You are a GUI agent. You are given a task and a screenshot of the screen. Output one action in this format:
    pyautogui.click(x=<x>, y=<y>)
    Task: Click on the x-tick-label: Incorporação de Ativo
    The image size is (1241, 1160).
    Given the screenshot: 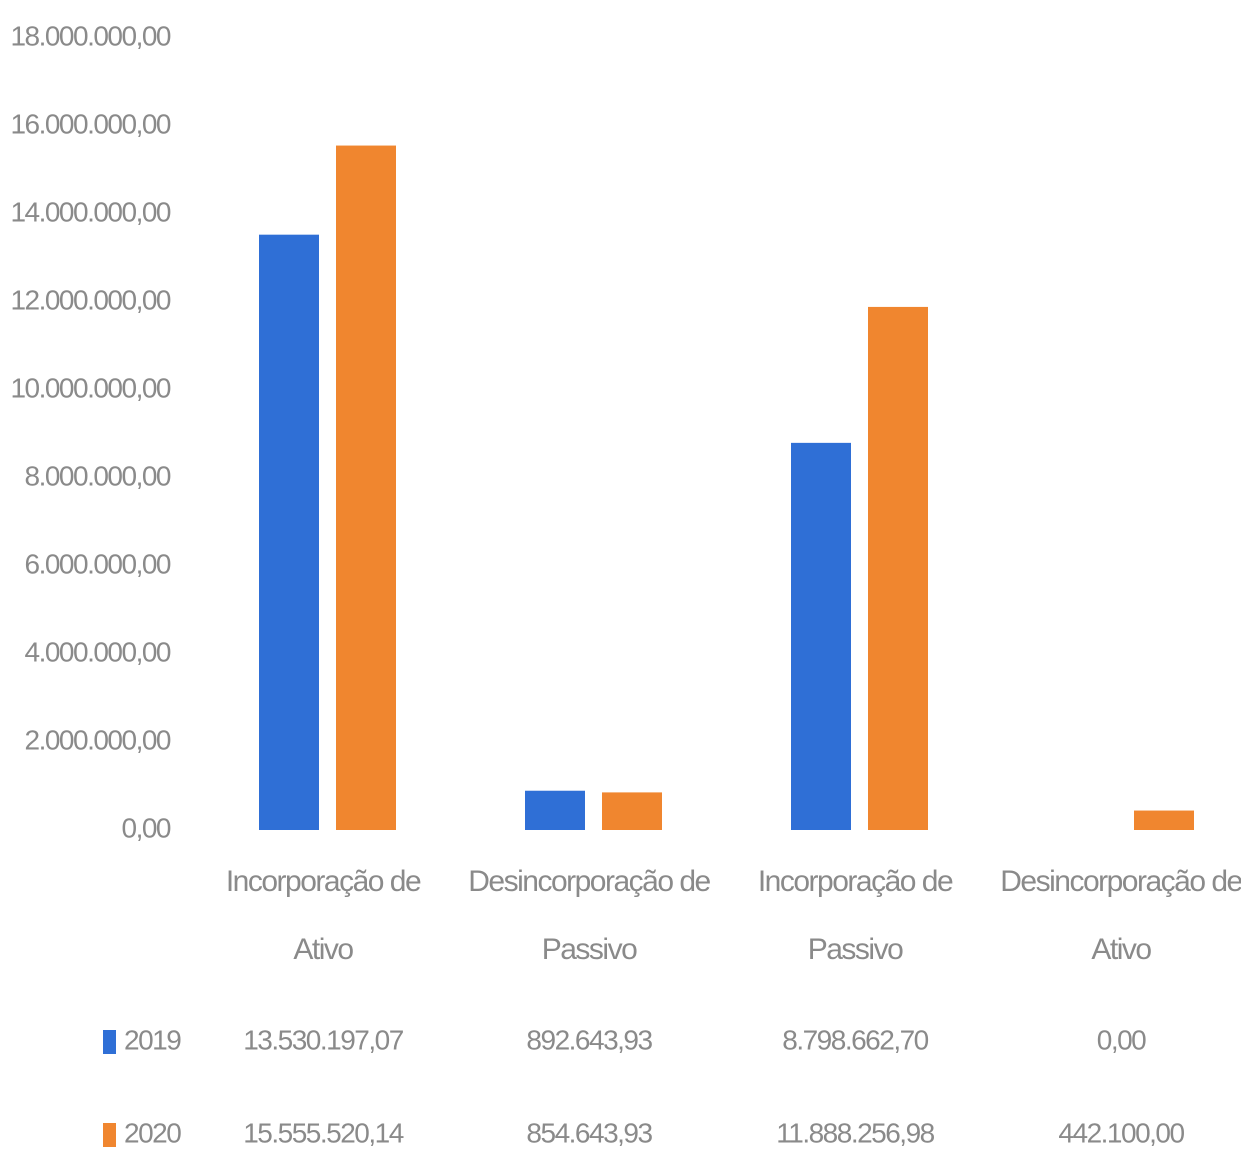 What is the action you would take?
    pyautogui.click(x=323, y=915)
    